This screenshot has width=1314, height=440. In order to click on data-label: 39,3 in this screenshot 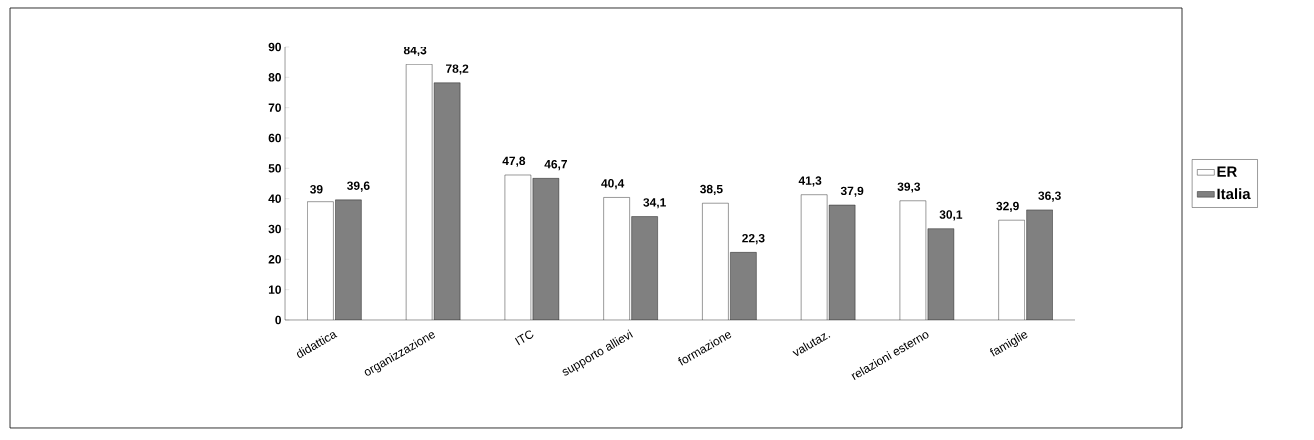, I will do `click(909, 187)`.